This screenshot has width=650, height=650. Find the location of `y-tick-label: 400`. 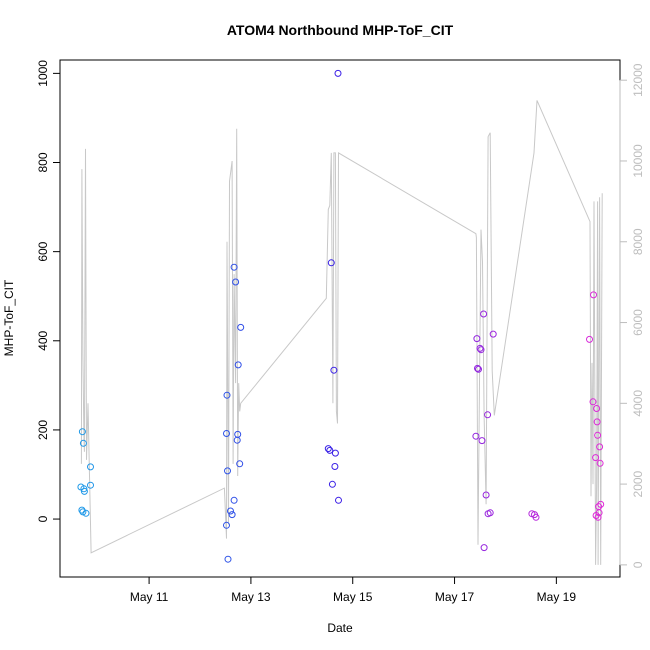

y-tick-label: 400 is located at coordinates (43, 340).